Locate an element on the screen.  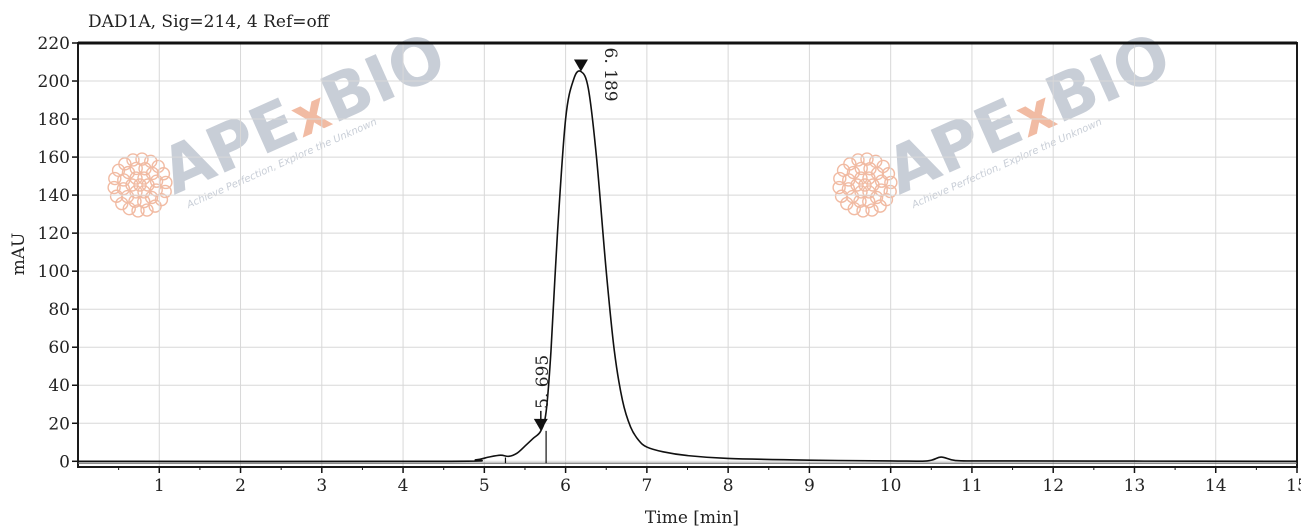
x-axis-label: Time [min] is located at coordinates (692, 517).